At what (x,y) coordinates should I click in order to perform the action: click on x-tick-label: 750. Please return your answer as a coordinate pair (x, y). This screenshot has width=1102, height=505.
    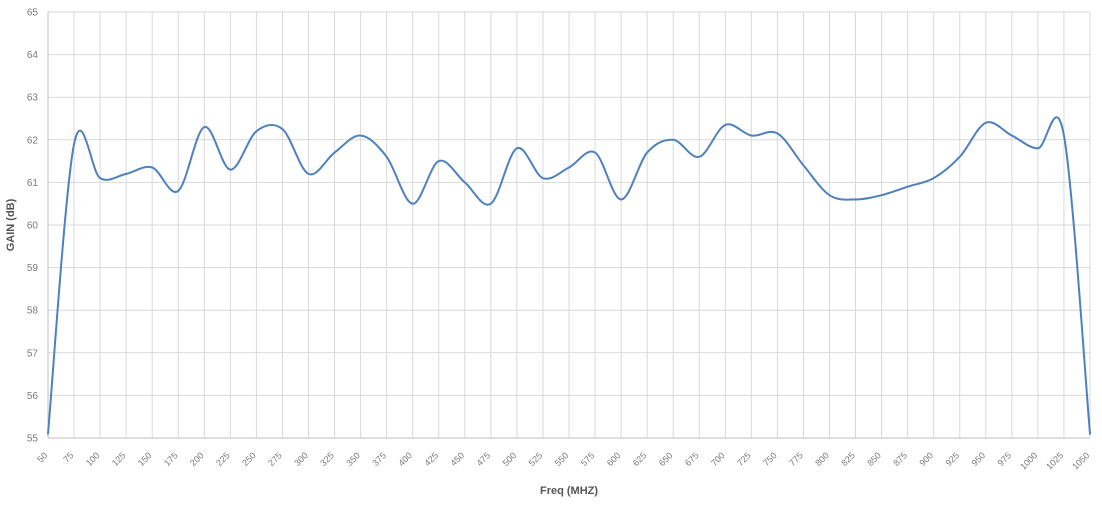
    Looking at the image, I should click on (770, 459).